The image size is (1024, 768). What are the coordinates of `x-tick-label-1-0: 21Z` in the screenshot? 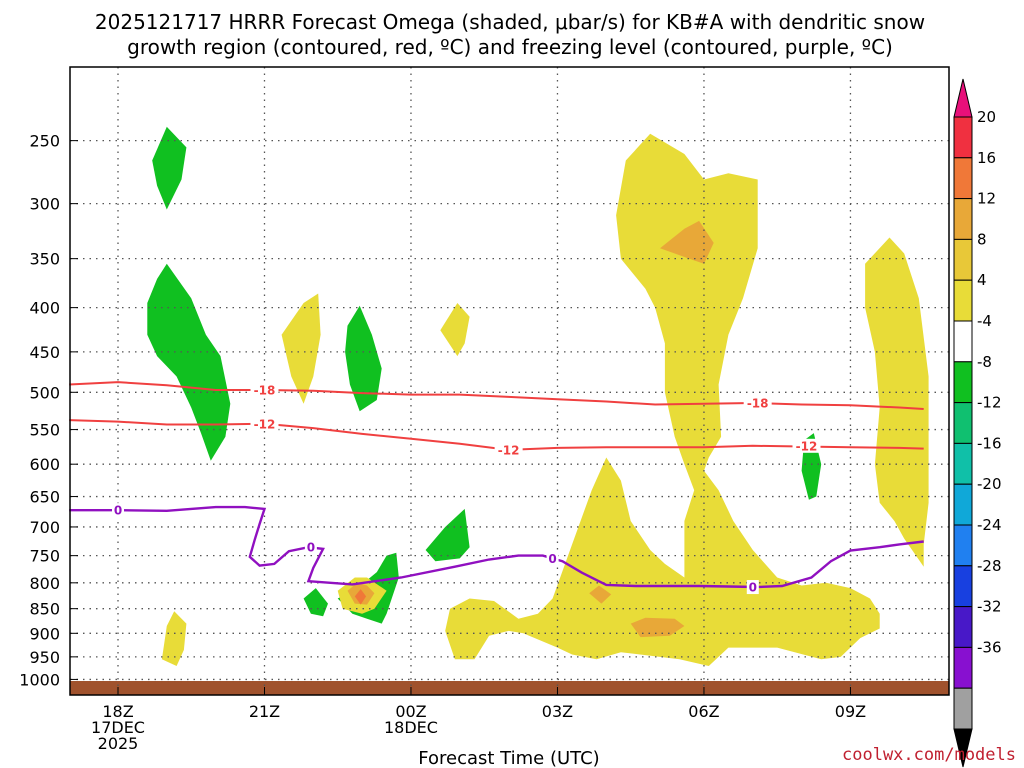 It's located at (264, 711).